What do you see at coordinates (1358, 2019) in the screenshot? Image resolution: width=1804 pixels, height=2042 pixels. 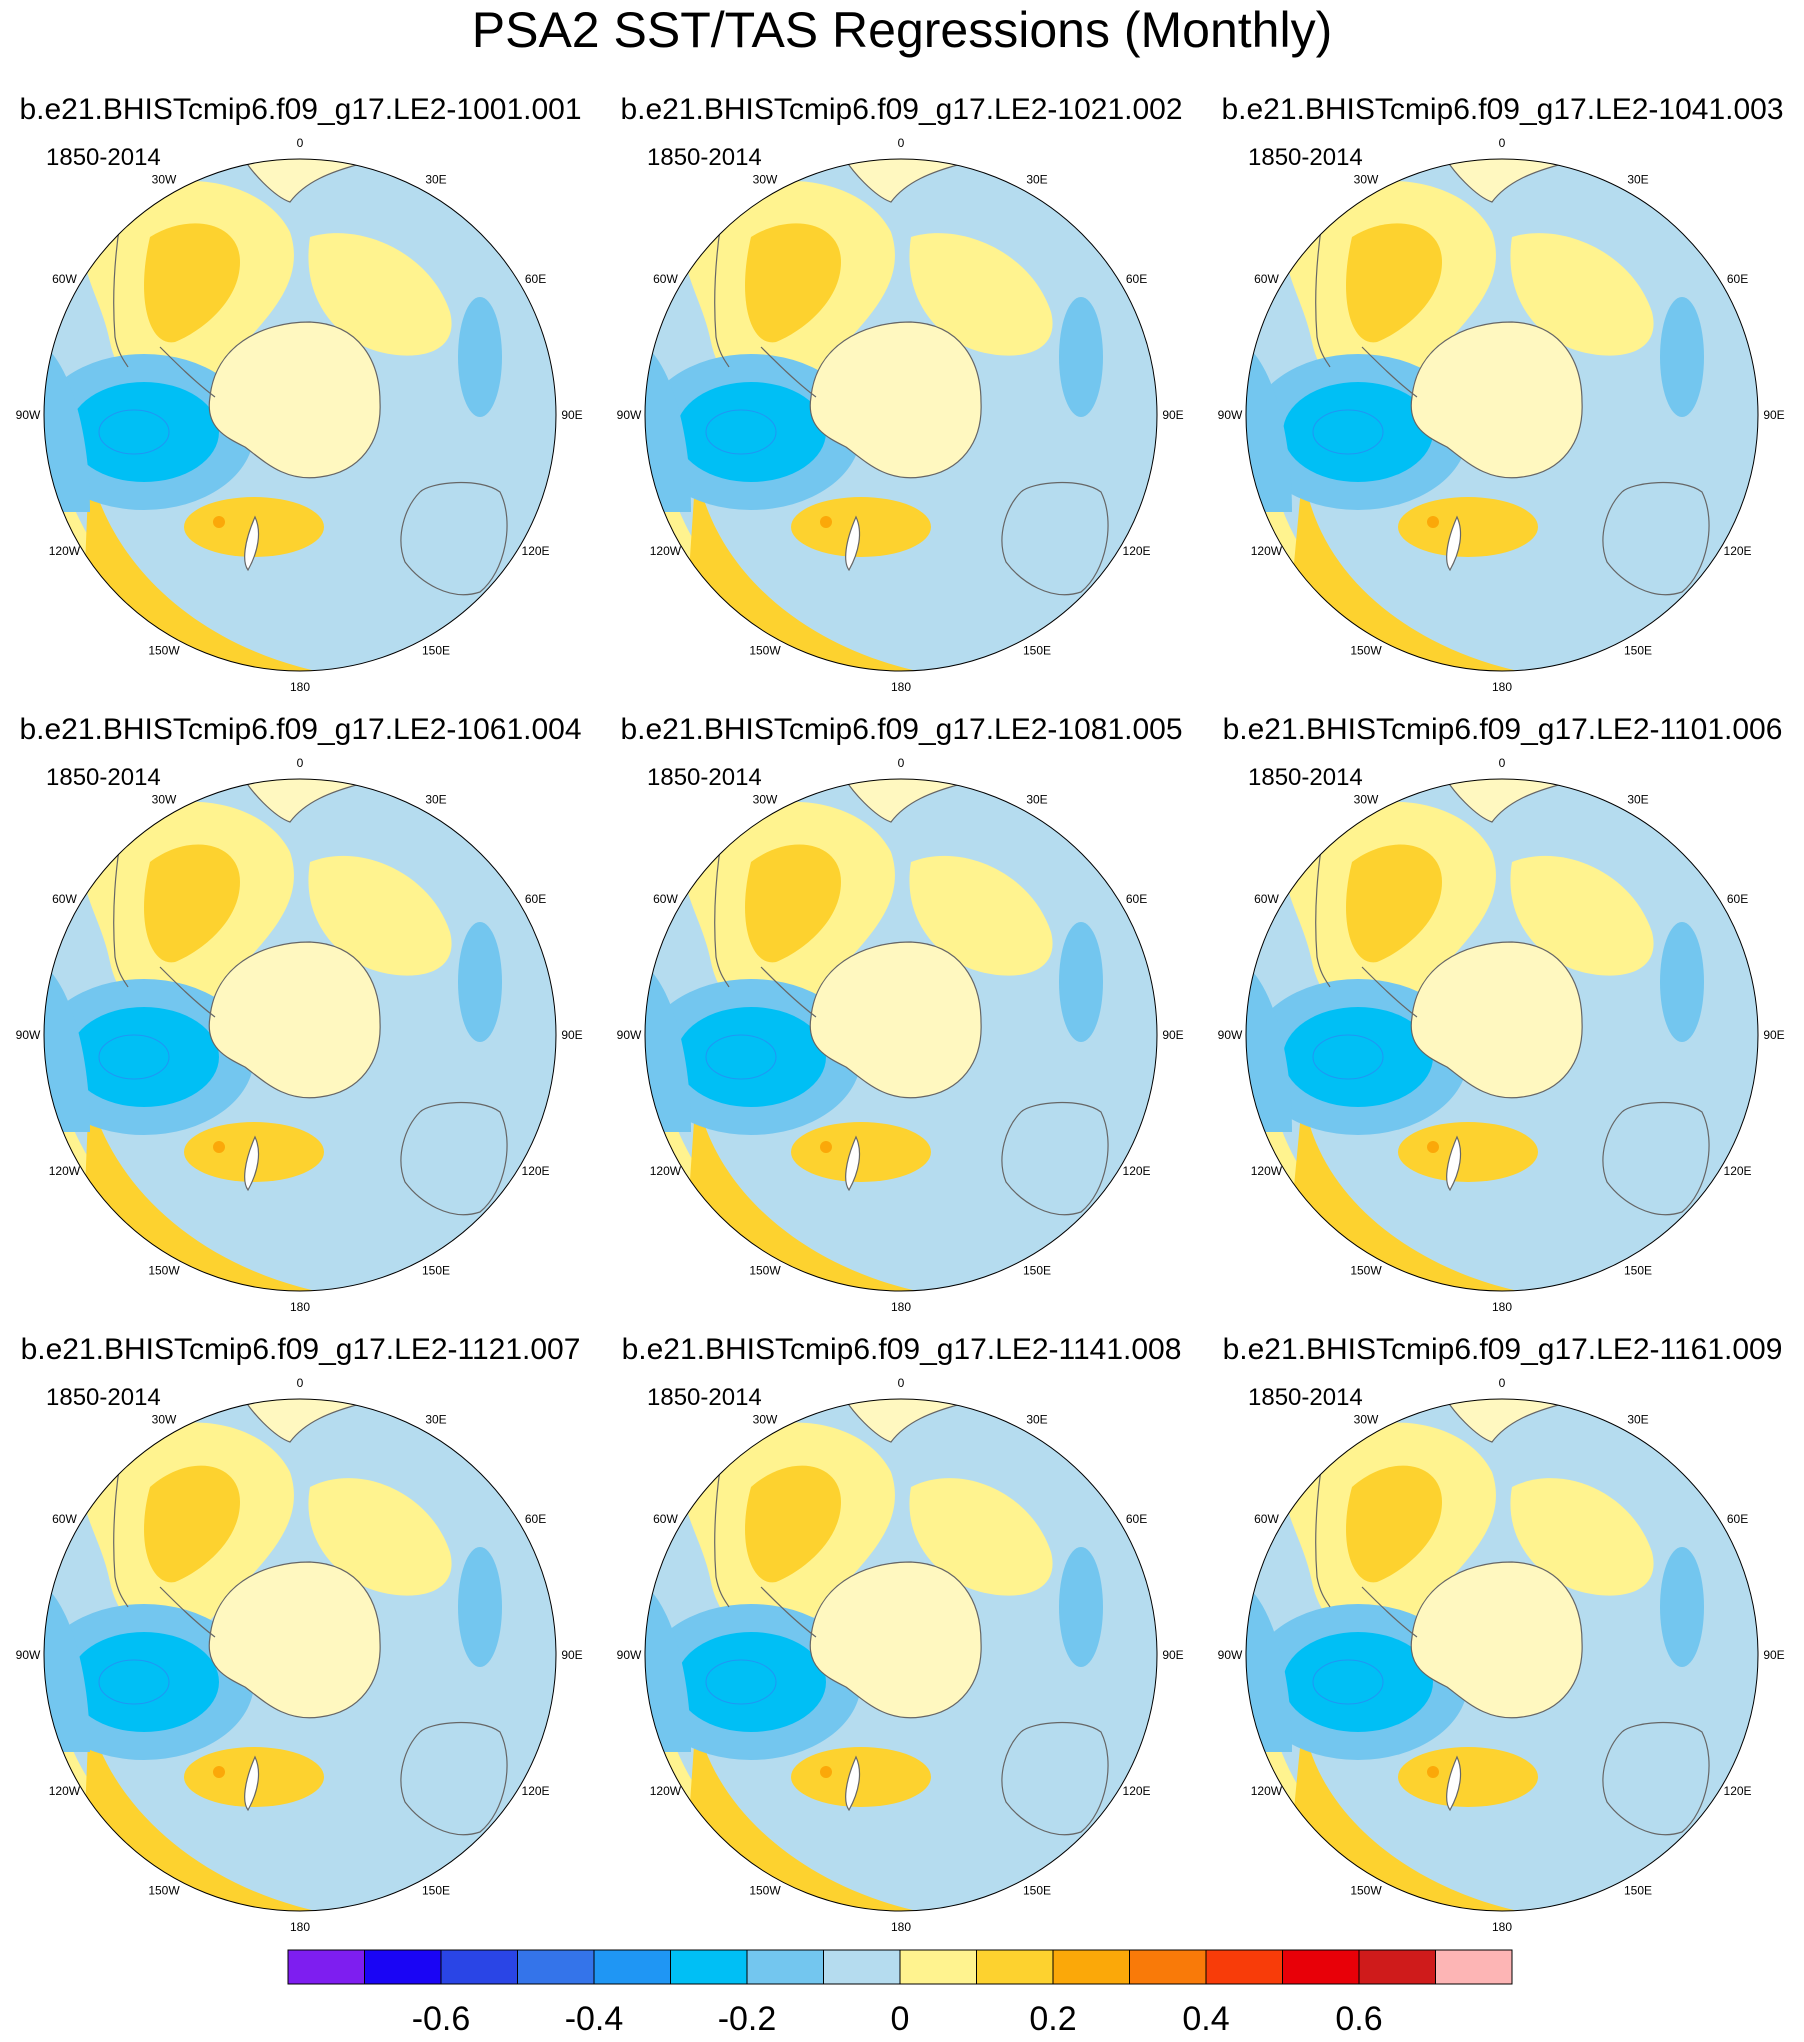 I see `colorbar-tick-label: 0.6` at bounding box center [1358, 2019].